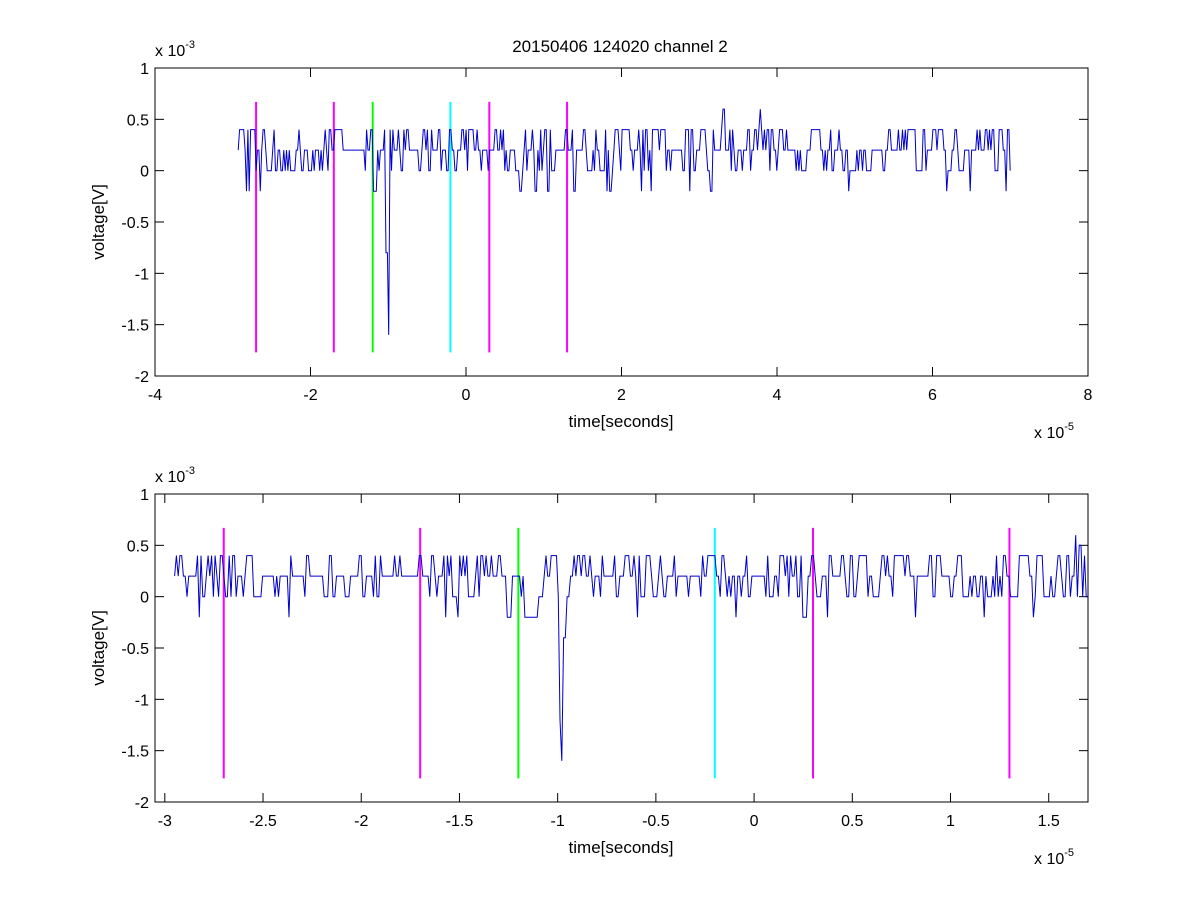  I want to click on top-y-tick-label: -1.5, so click(135, 326).